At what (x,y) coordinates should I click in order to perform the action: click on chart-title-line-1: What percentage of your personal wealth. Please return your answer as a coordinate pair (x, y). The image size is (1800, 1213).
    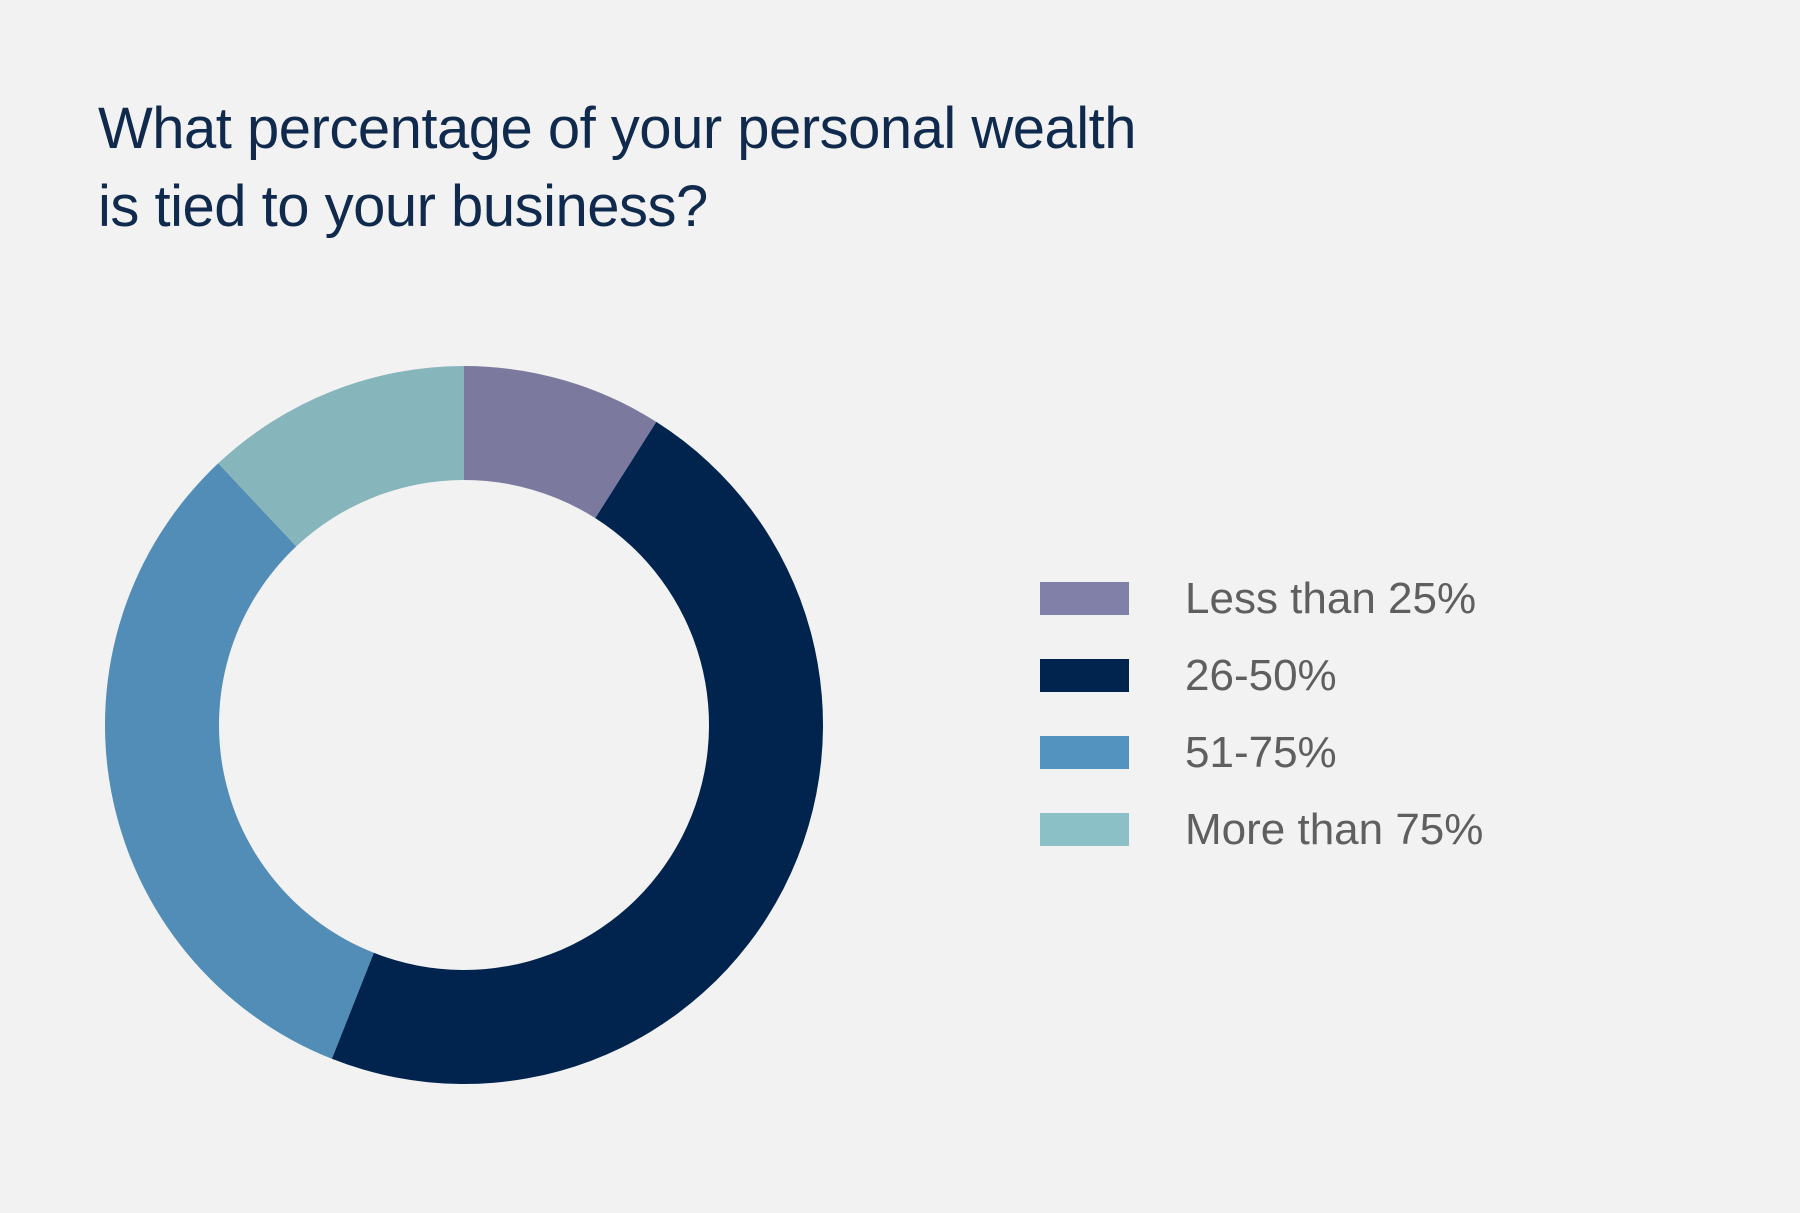
    Looking at the image, I should click on (617, 128).